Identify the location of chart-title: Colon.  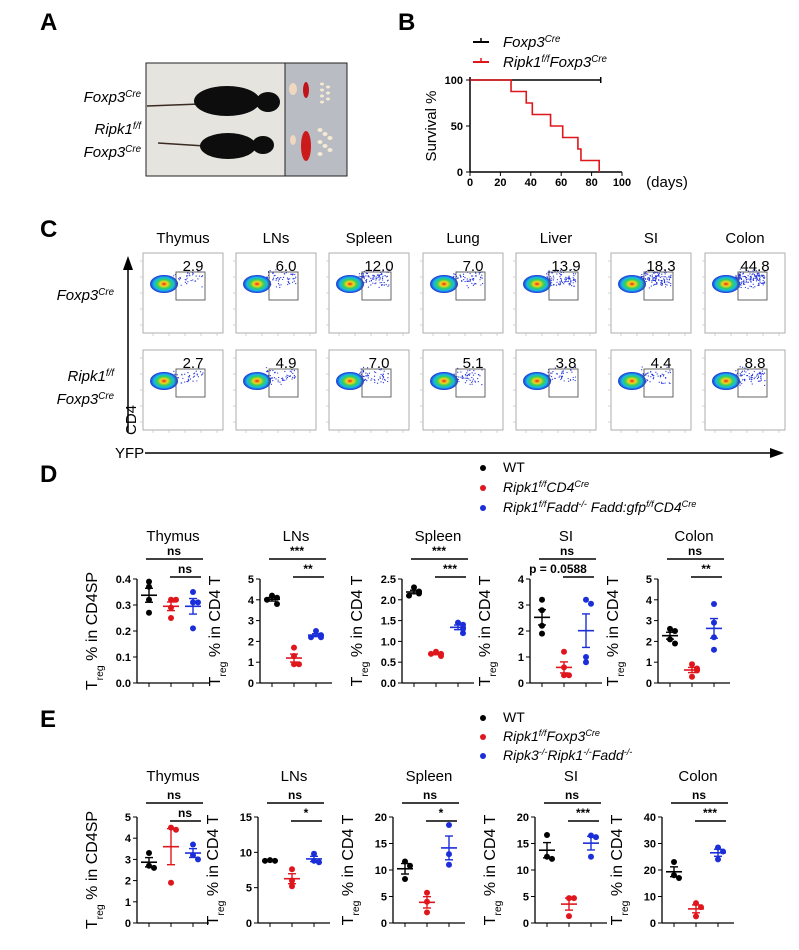
(693, 536).